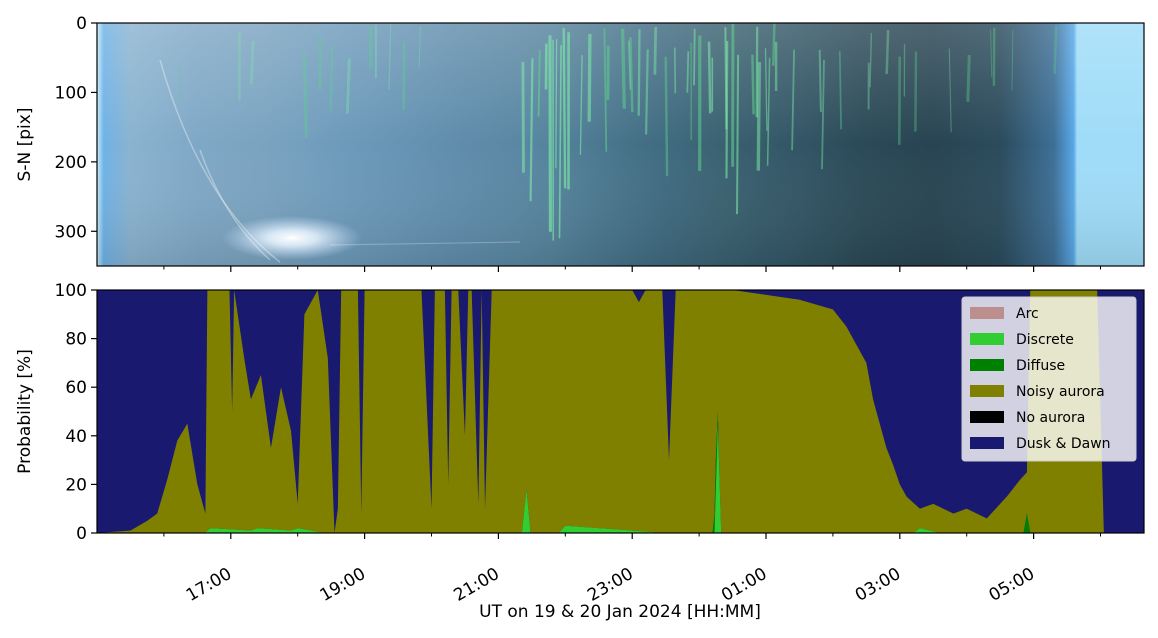 The height and width of the screenshot is (638, 1158). Describe the element at coordinates (25, 145) in the screenshot. I see `keogram-y-label: S-N [pix]` at that location.